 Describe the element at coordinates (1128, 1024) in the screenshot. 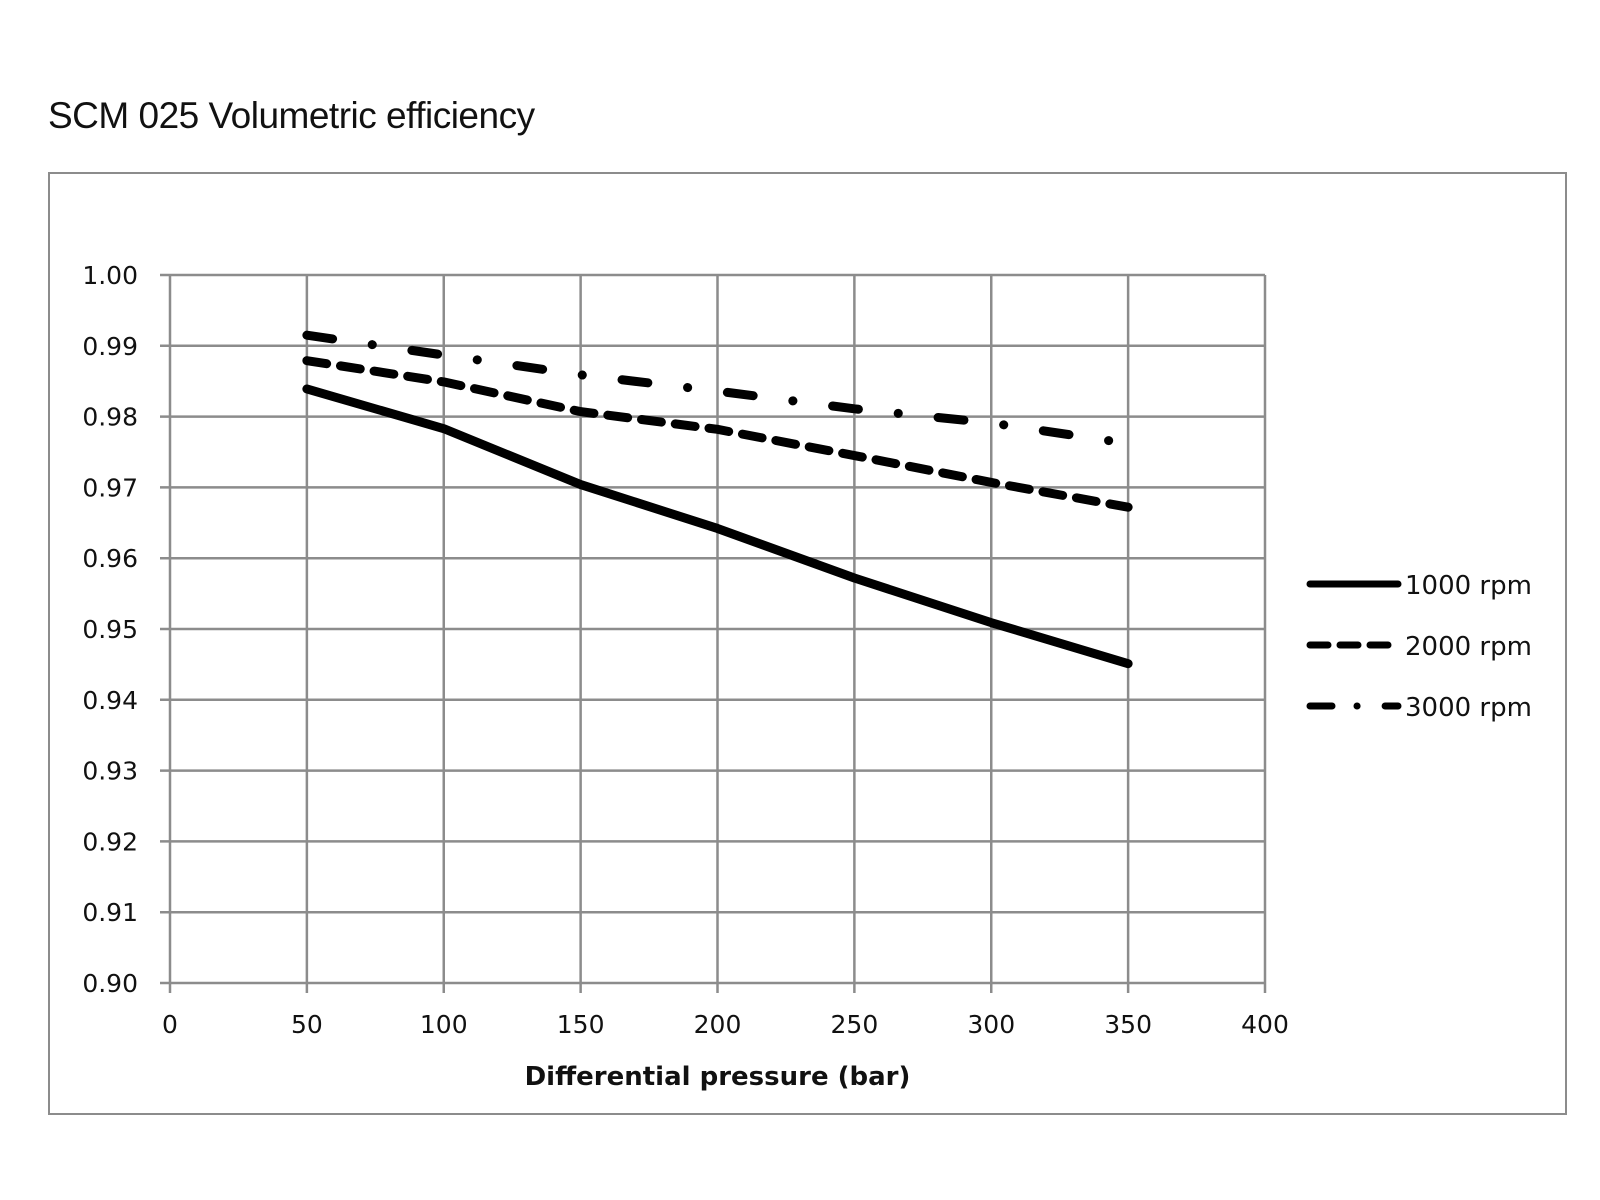

I see `x-tick-label: 350` at that location.